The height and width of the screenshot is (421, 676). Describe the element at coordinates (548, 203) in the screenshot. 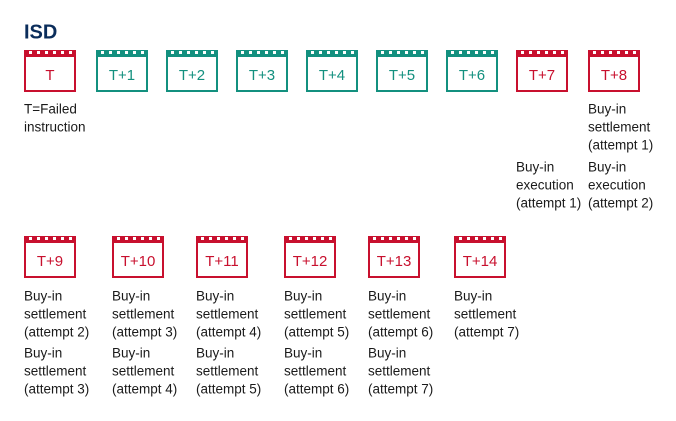

I see `note-line: (attempt 1)` at that location.